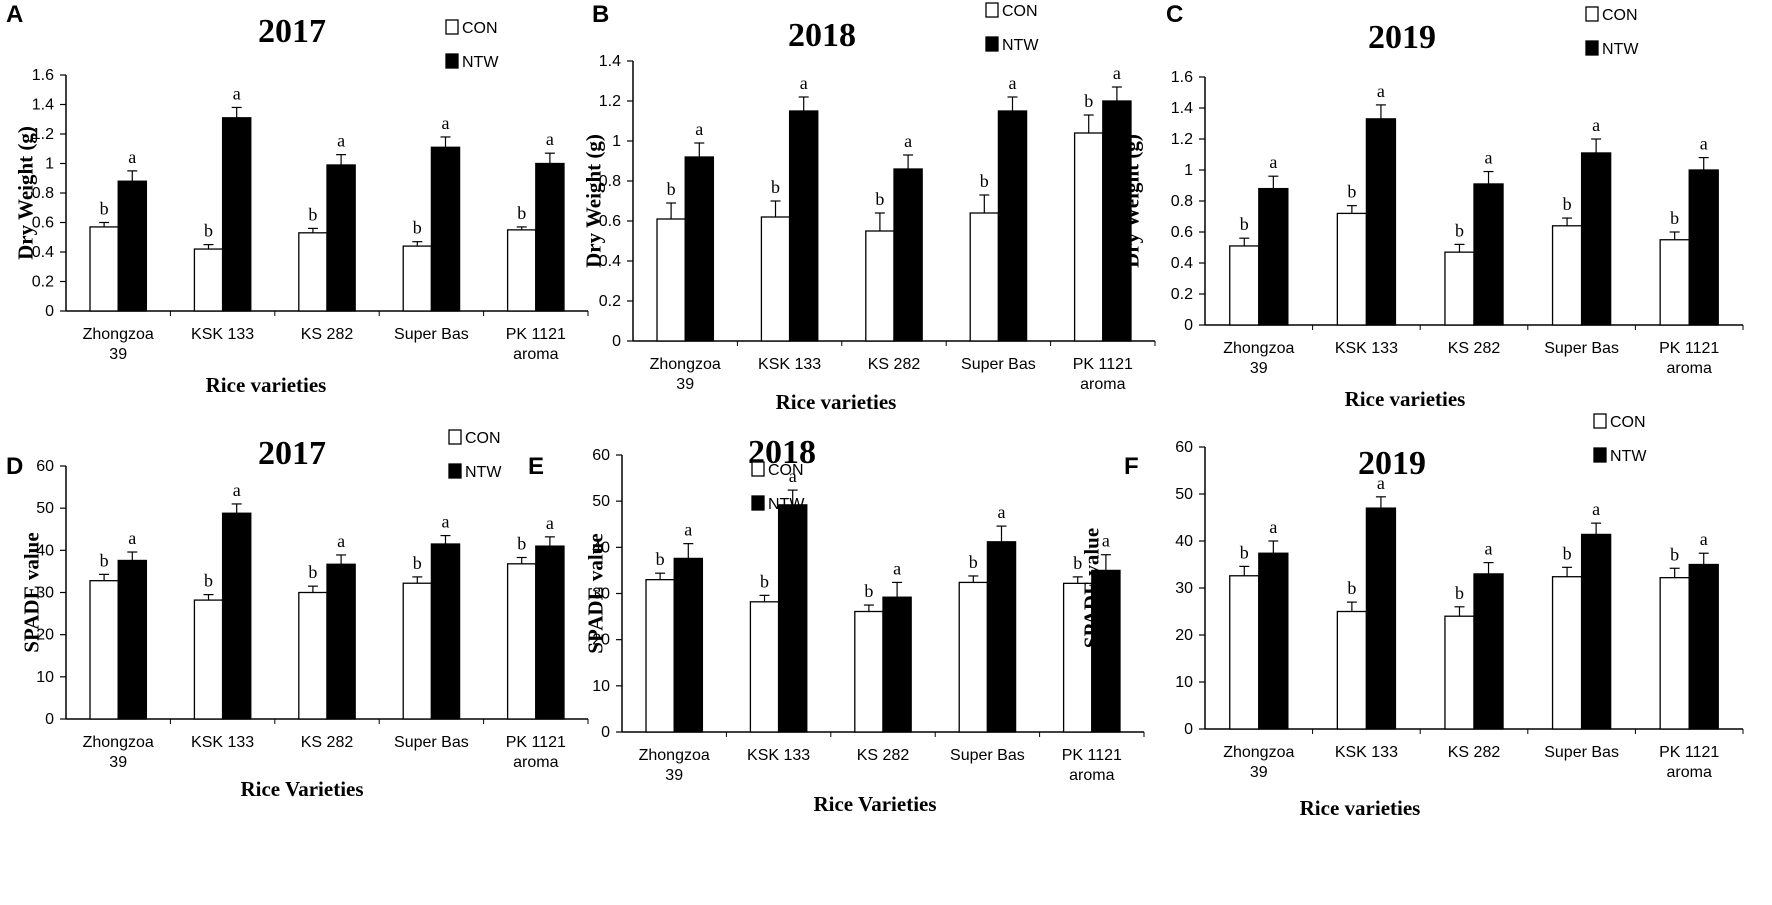 This screenshot has height=905, width=1772. Describe the element at coordinates (1182, 201) in the screenshot. I see `y-tick-label: 0.8` at that location.